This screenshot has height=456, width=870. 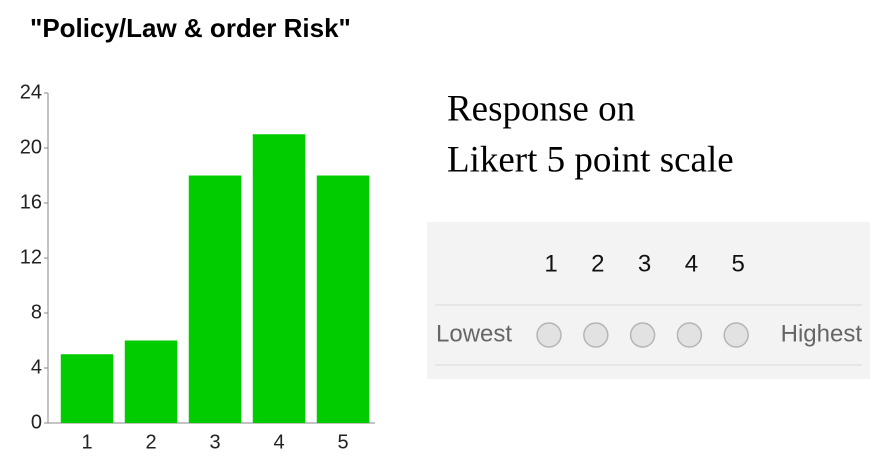 What do you see at coordinates (31, 92) in the screenshot?
I see `y-tick-label: 24` at bounding box center [31, 92].